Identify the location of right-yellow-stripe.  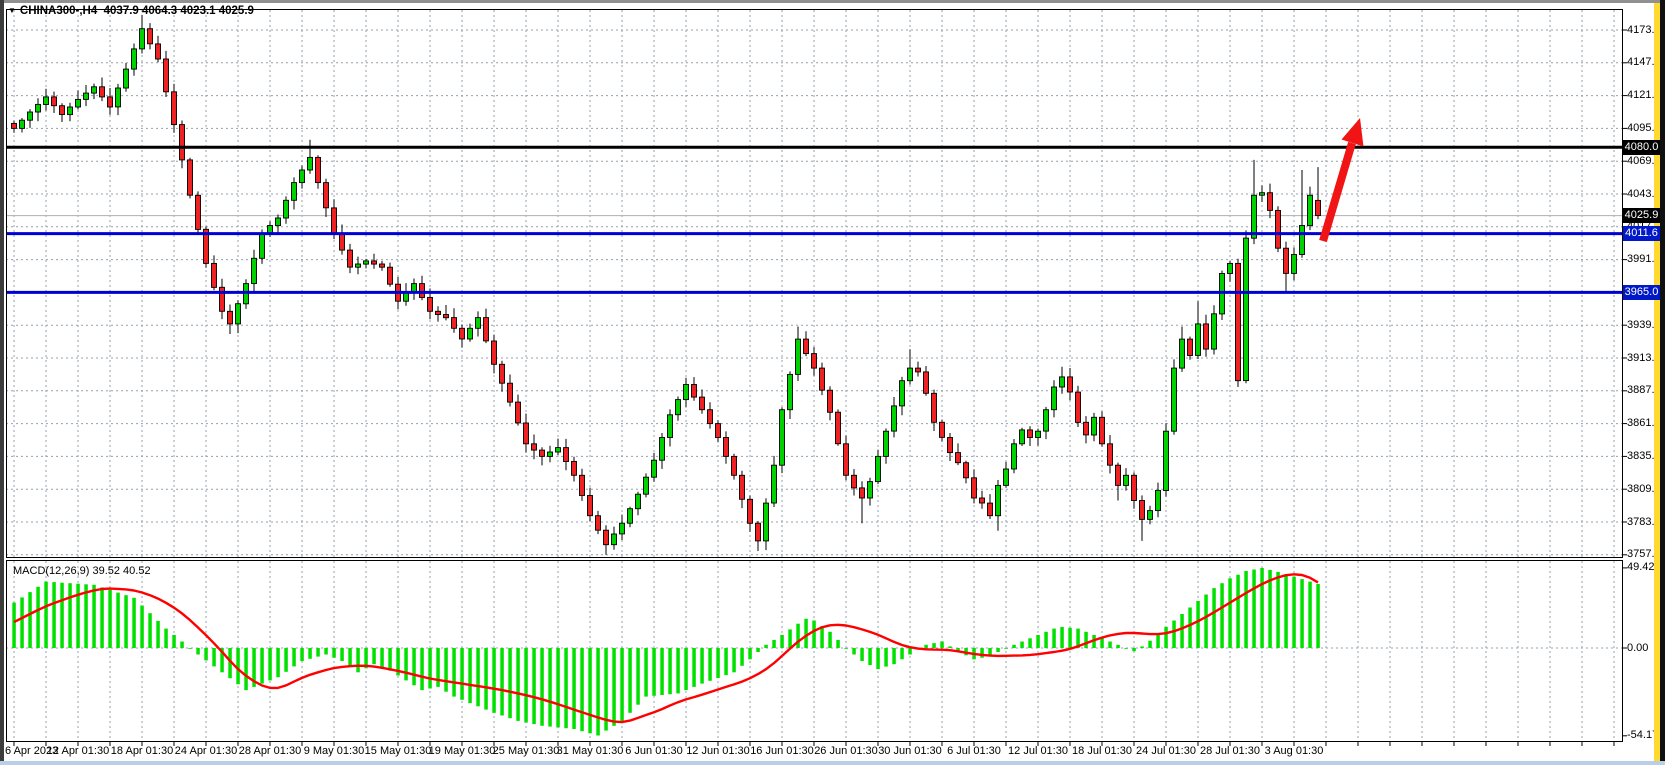
(1657, 382).